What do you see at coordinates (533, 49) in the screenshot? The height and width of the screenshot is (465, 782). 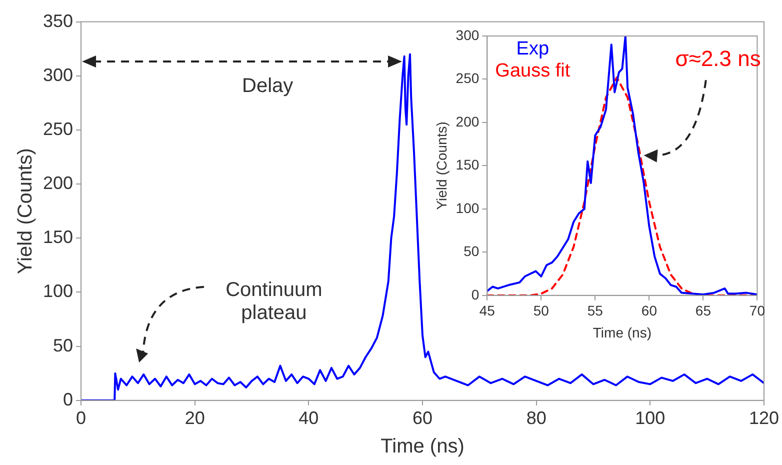 I see `text: Exp` at bounding box center [533, 49].